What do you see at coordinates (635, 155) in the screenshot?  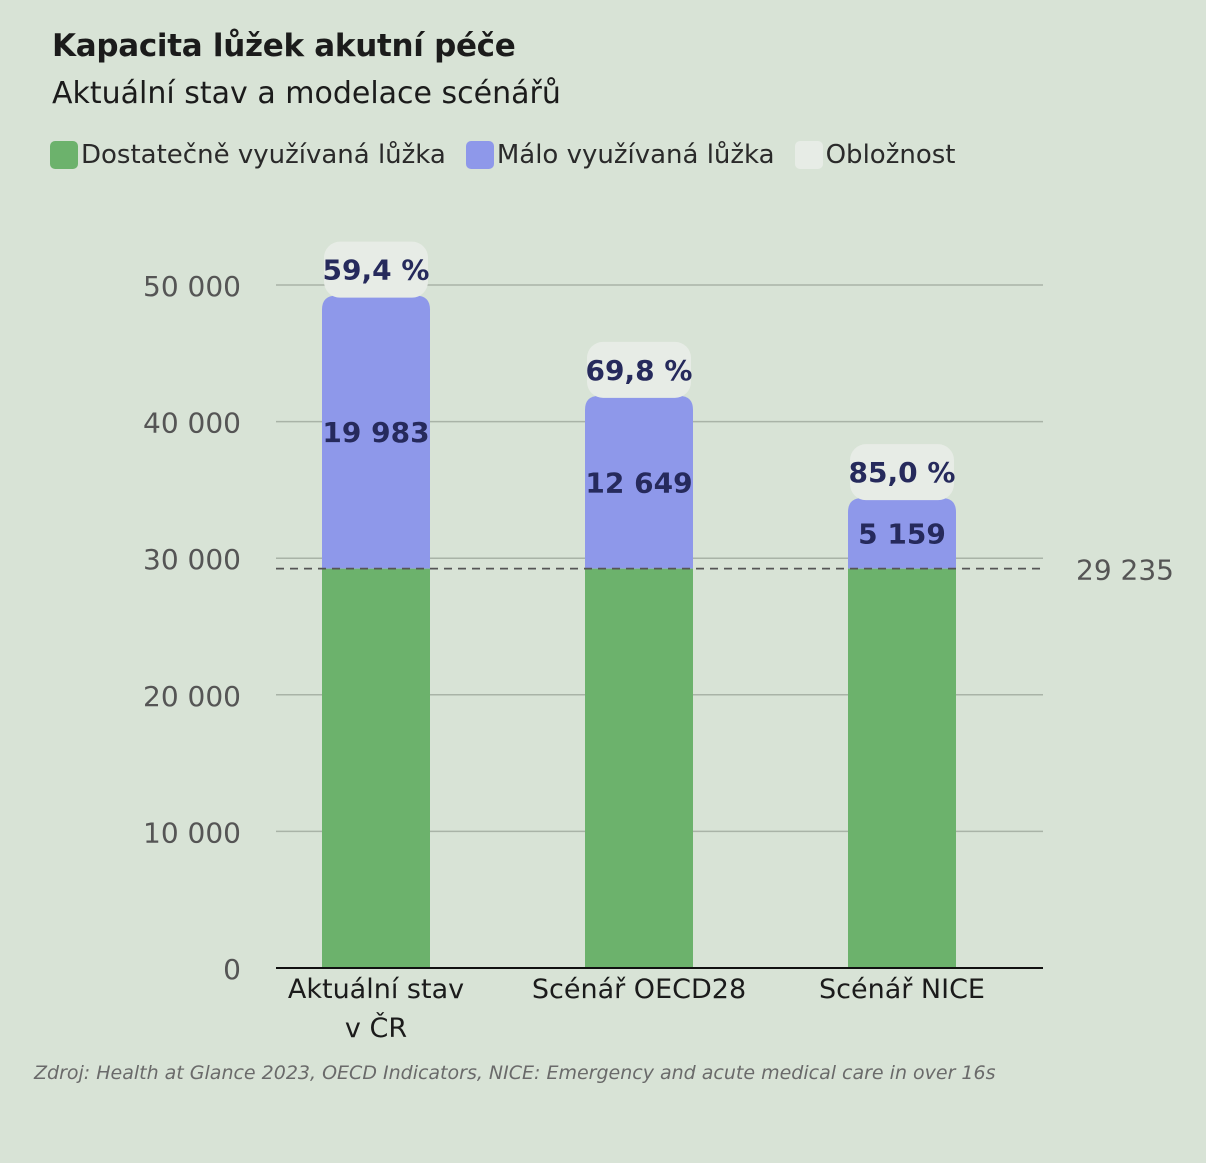 I see `legend-label-underused: Málo využívaná lůžka` at bounding box center [635, 155].